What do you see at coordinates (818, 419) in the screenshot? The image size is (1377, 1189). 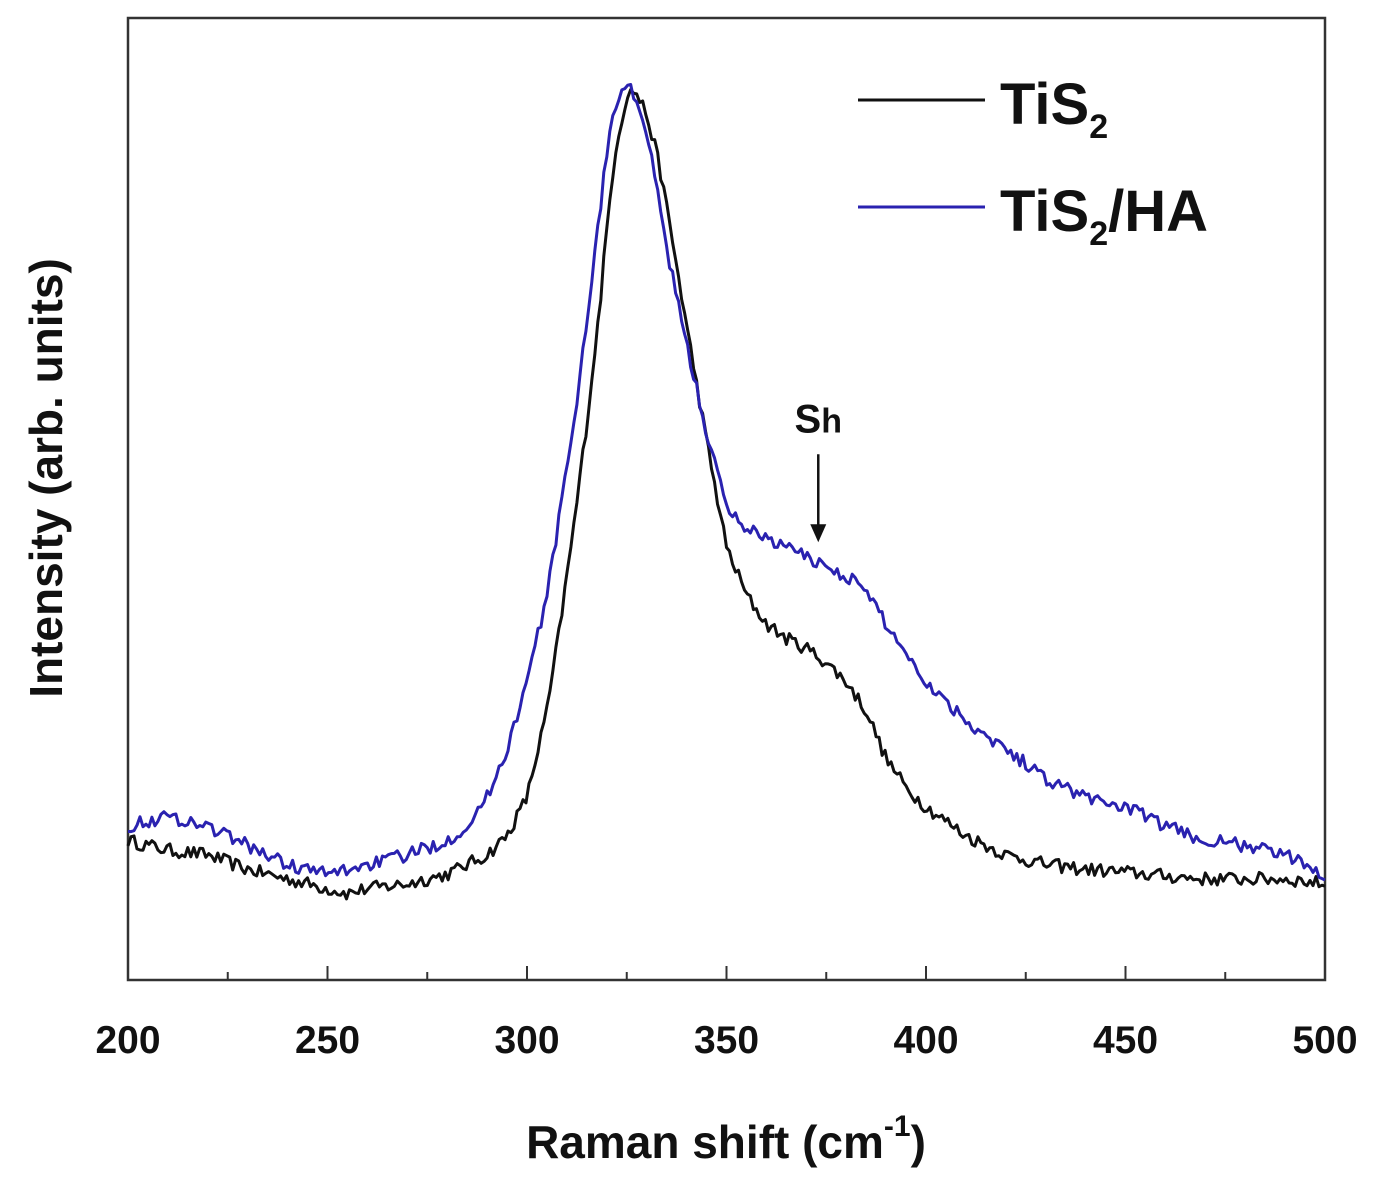 I see `annotation-label-0: Sh` at bounding box center [818, 419].